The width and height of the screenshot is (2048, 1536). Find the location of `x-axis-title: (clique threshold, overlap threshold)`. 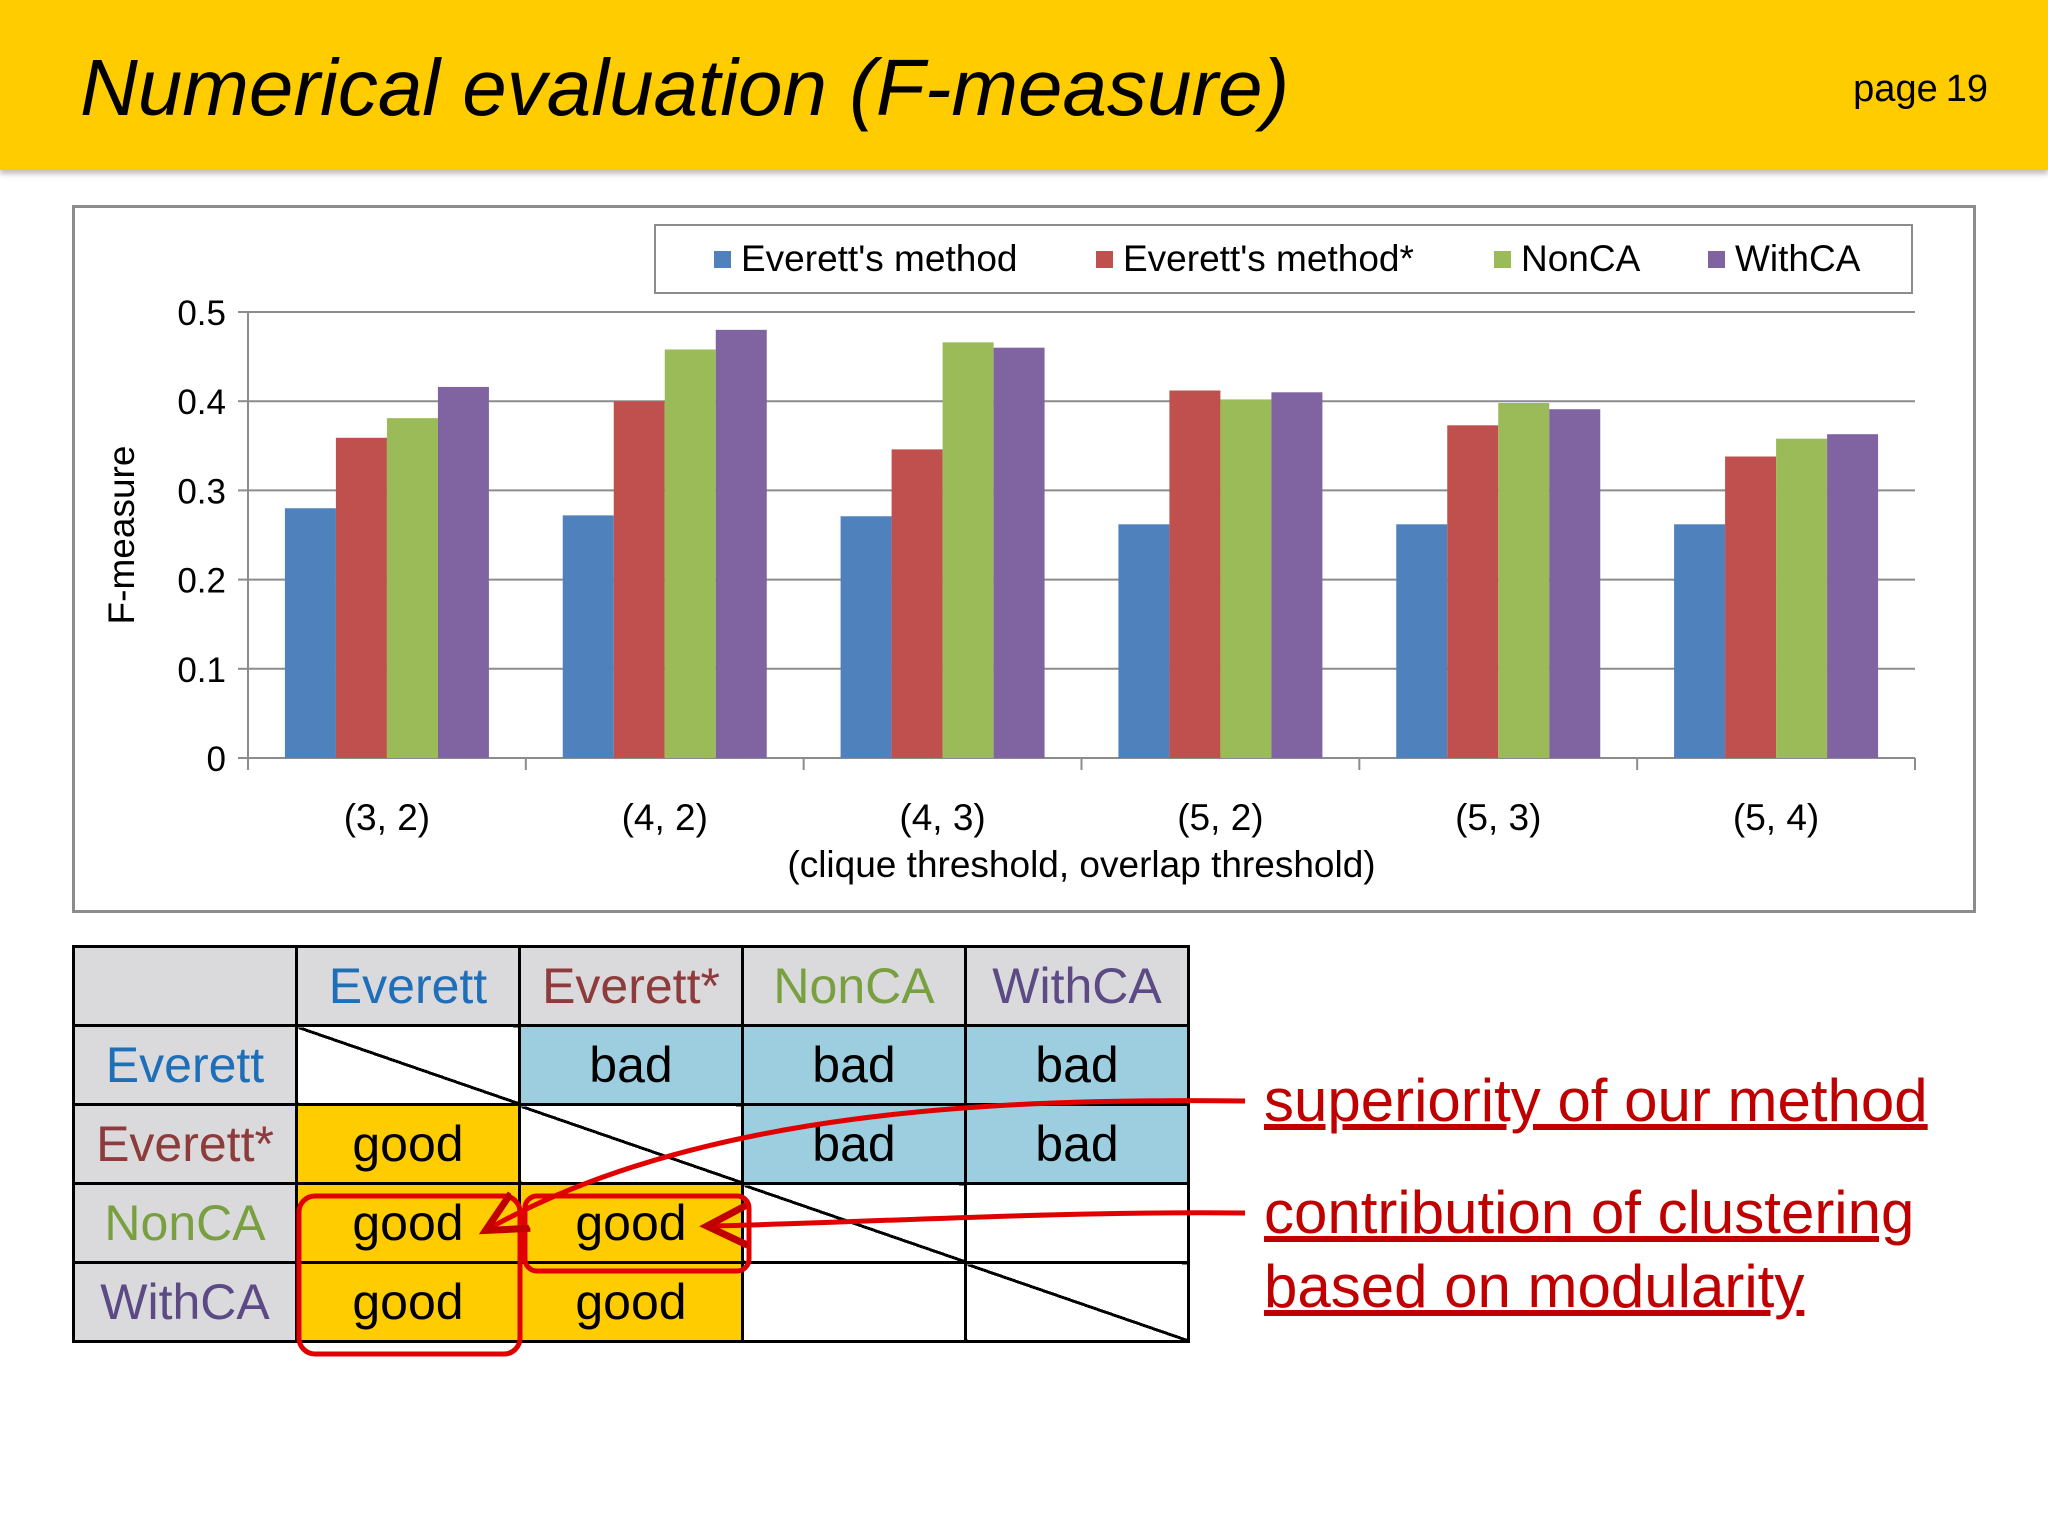

x-axis-title: (clique threshold, overlap threshold) is located at coordinates (1081, 864).